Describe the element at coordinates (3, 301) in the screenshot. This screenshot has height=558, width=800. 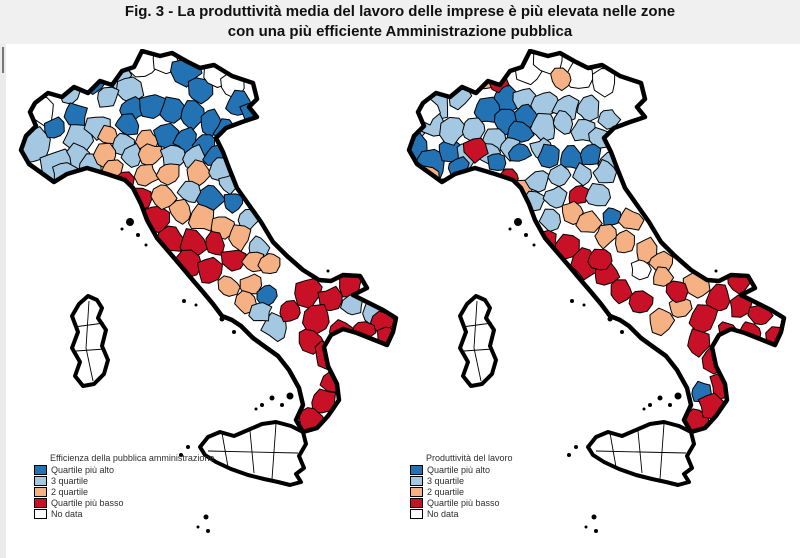
I see `left-edge-strip` at that location.